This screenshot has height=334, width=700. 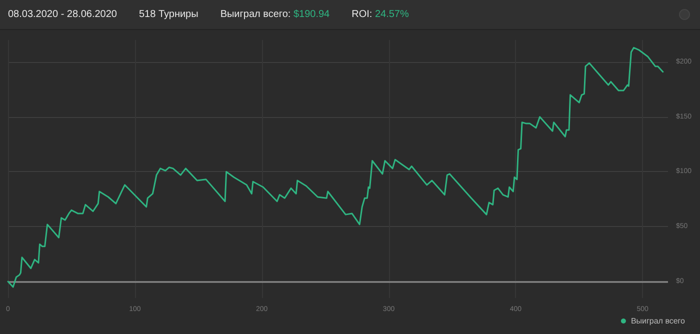 What do you see at coordinates (62, 14) in the screenshot?
I see `chart-title: 08.03.2020 - 28.06.2020` at bounding box center [62, 14].